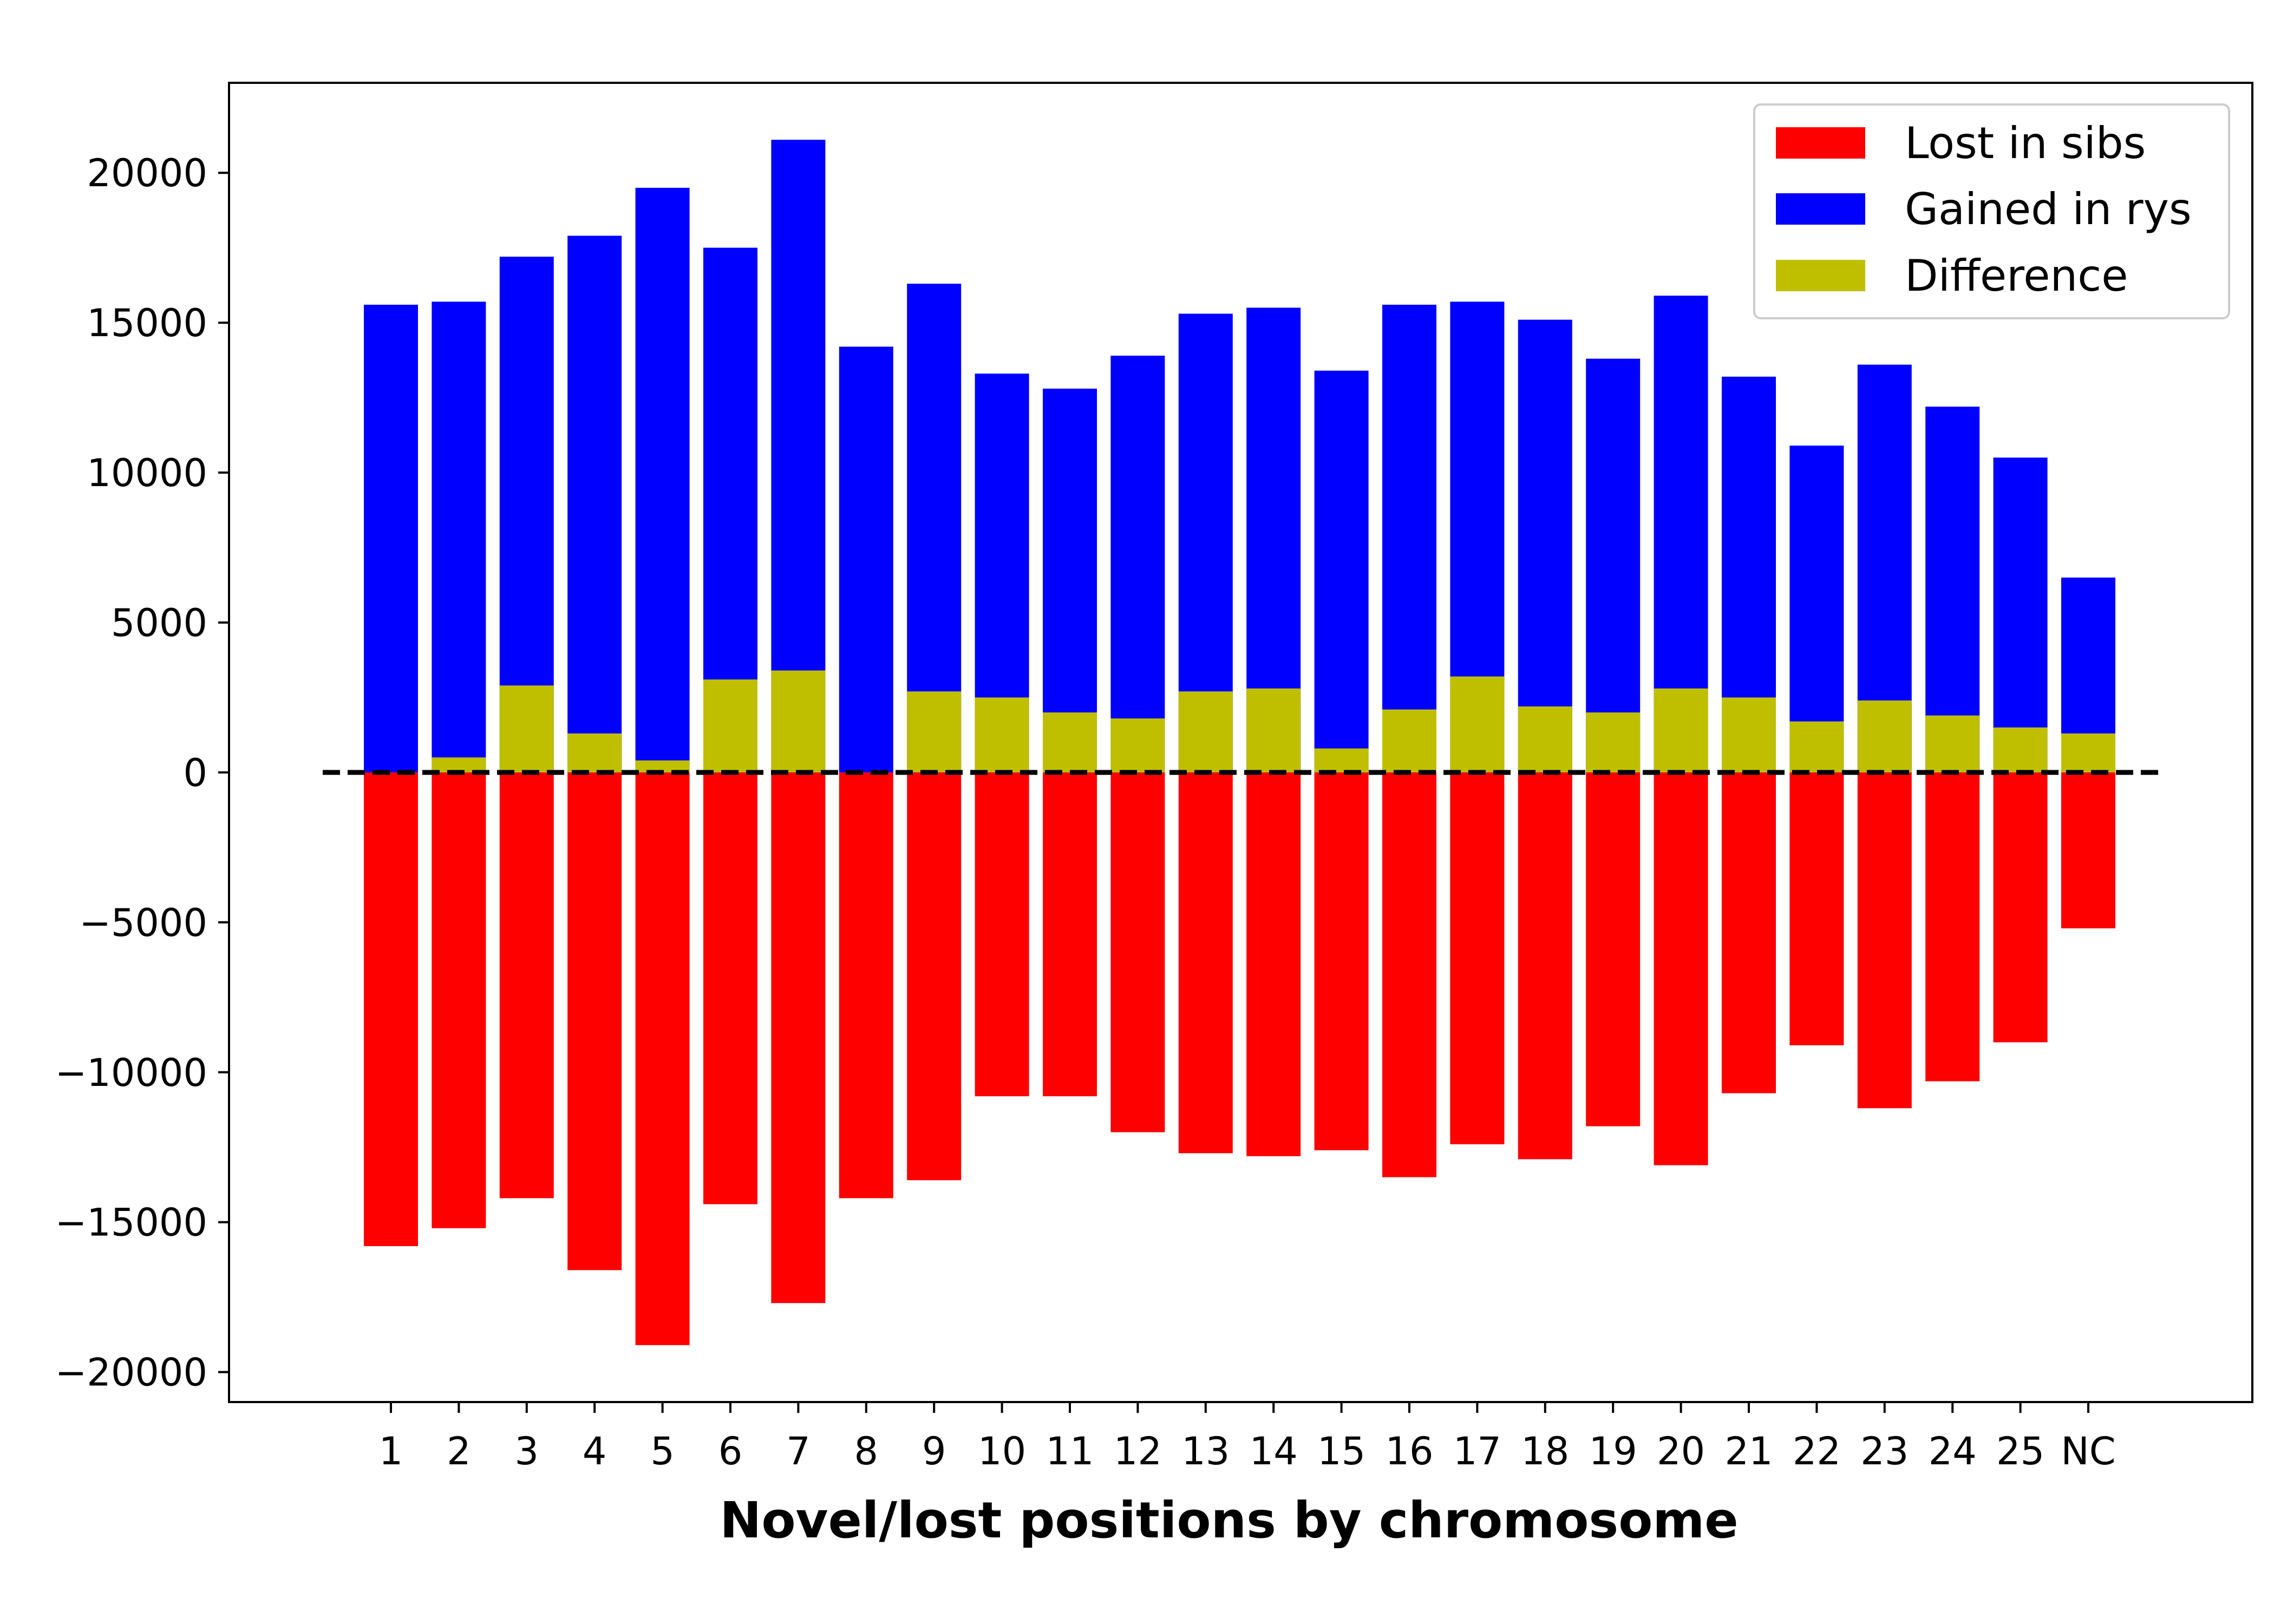  Describe the element at coordinates (1002, 1452) in the screenshot. I see `x-tick-label: 10` at that location.